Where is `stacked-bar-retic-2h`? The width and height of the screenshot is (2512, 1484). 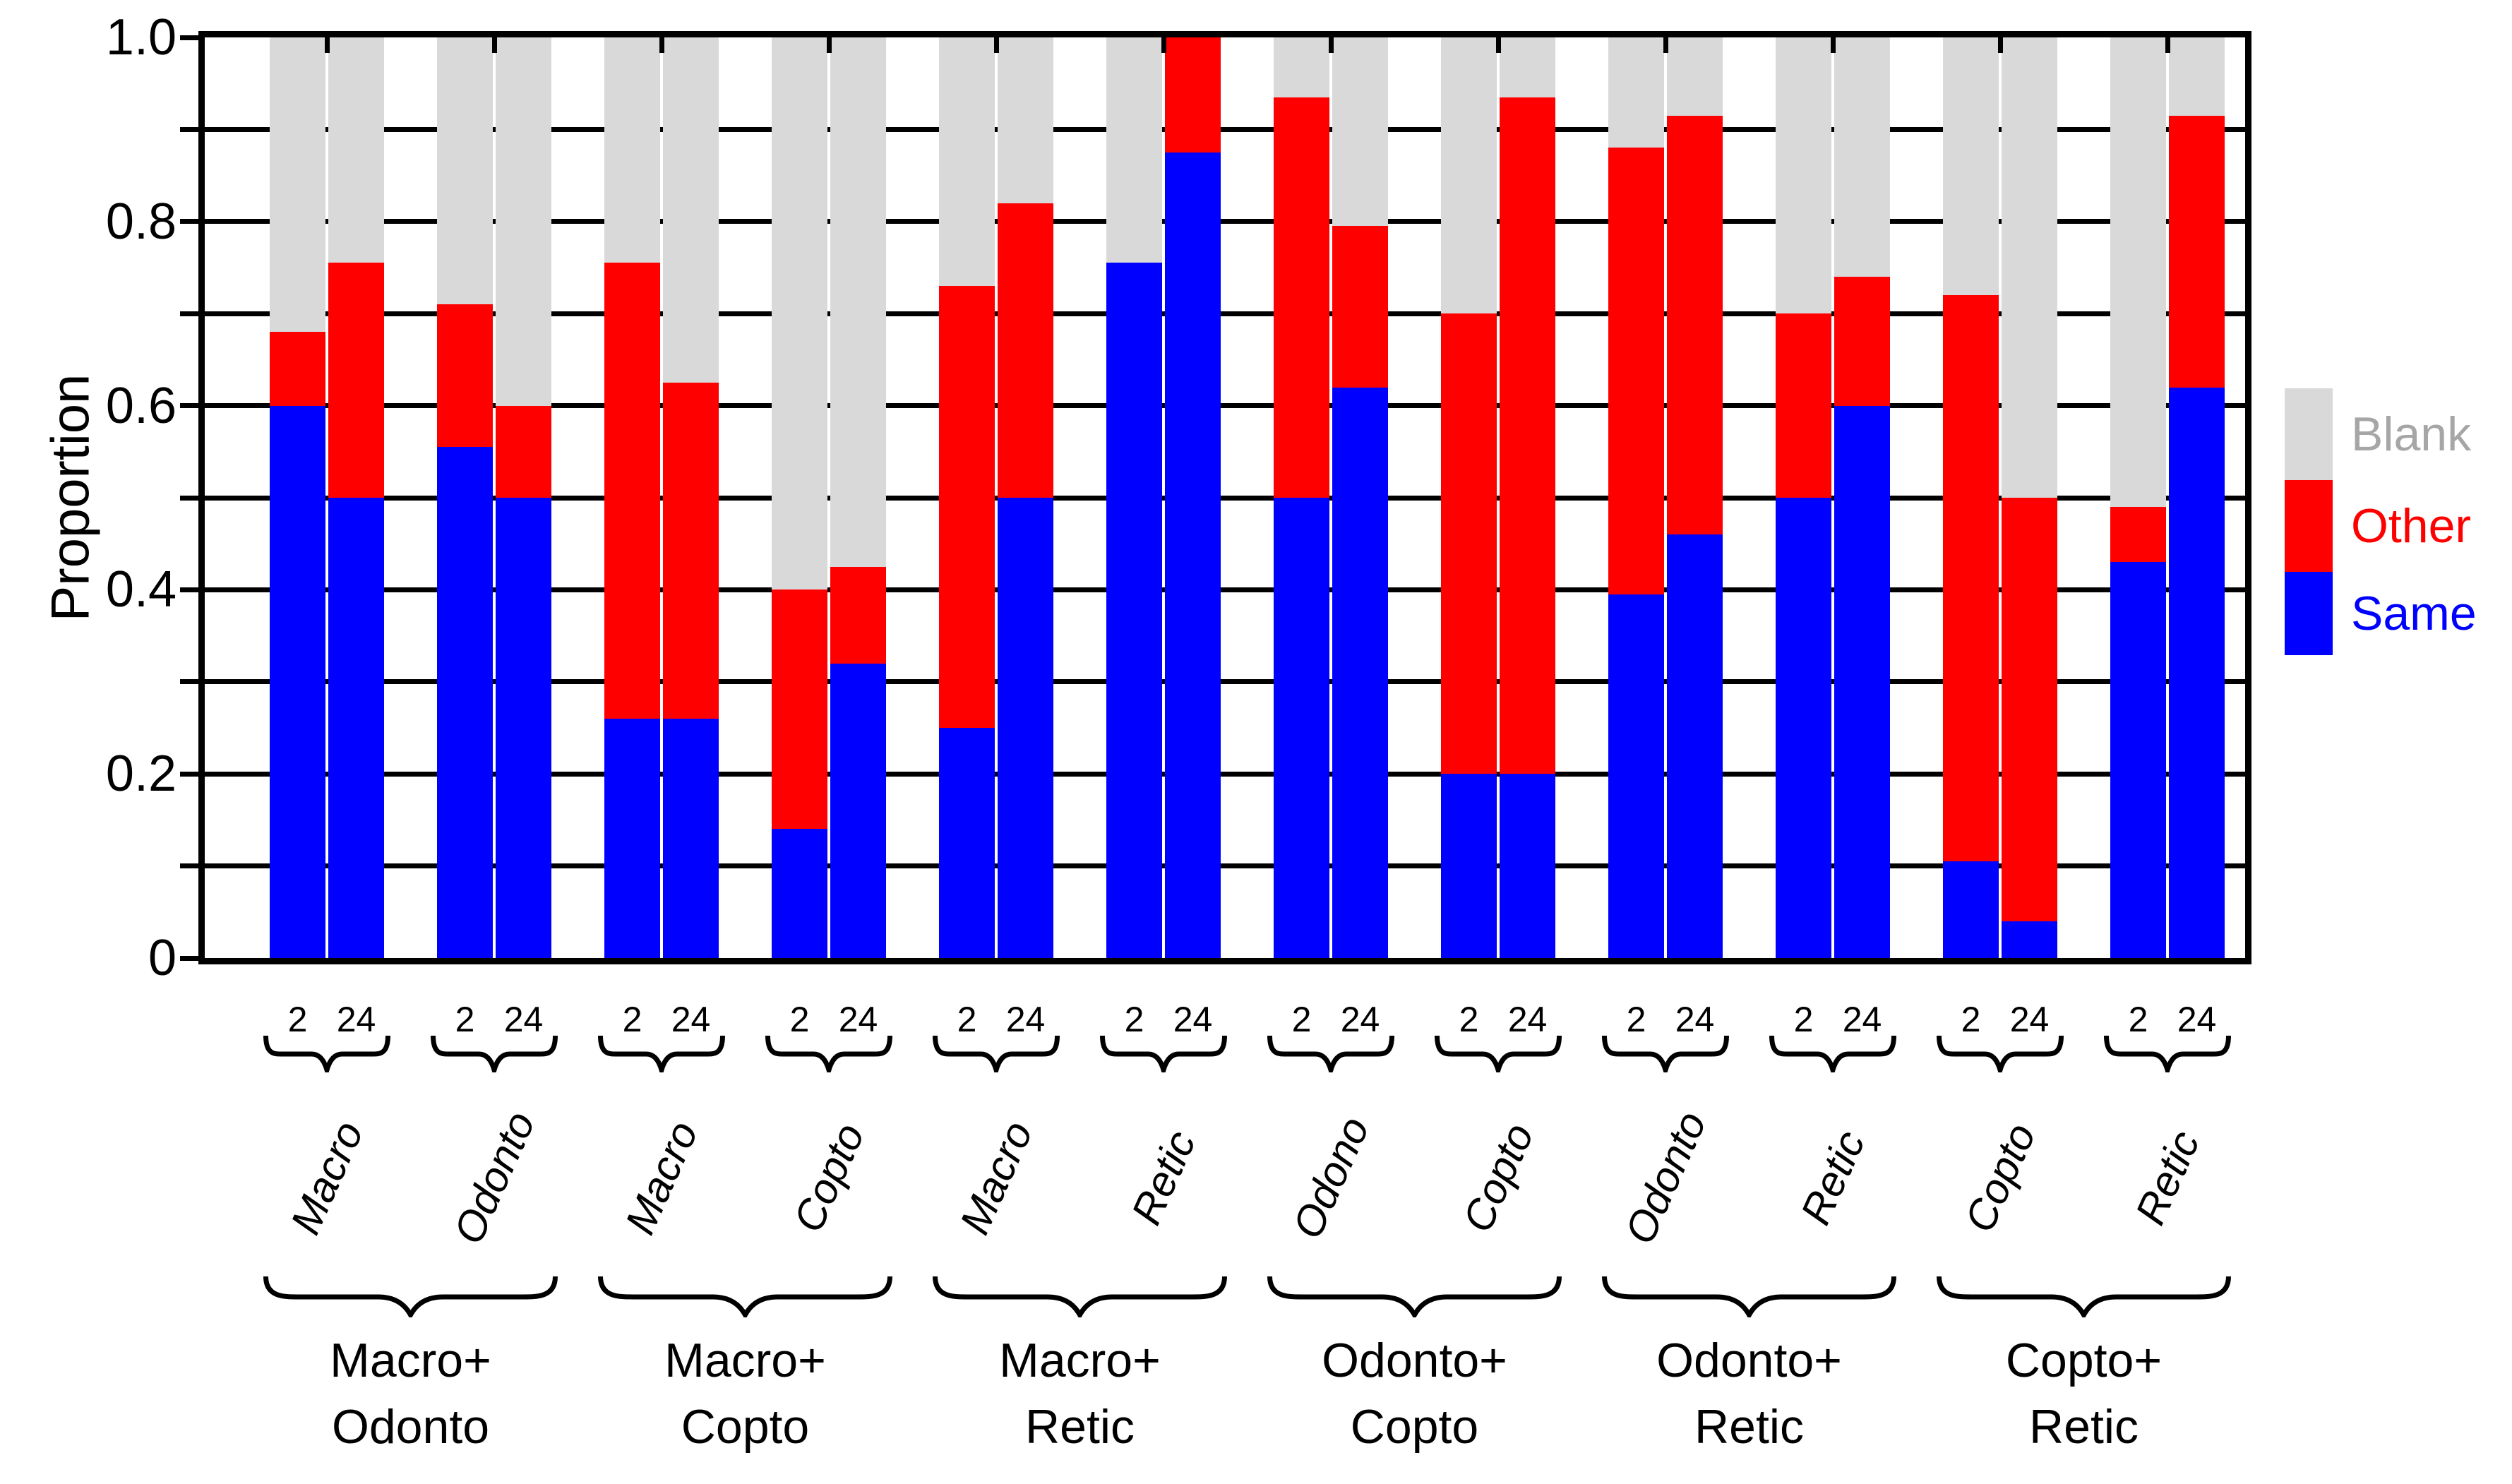
stacked-bar-retic-2h is located at coordinates (1804, 497).